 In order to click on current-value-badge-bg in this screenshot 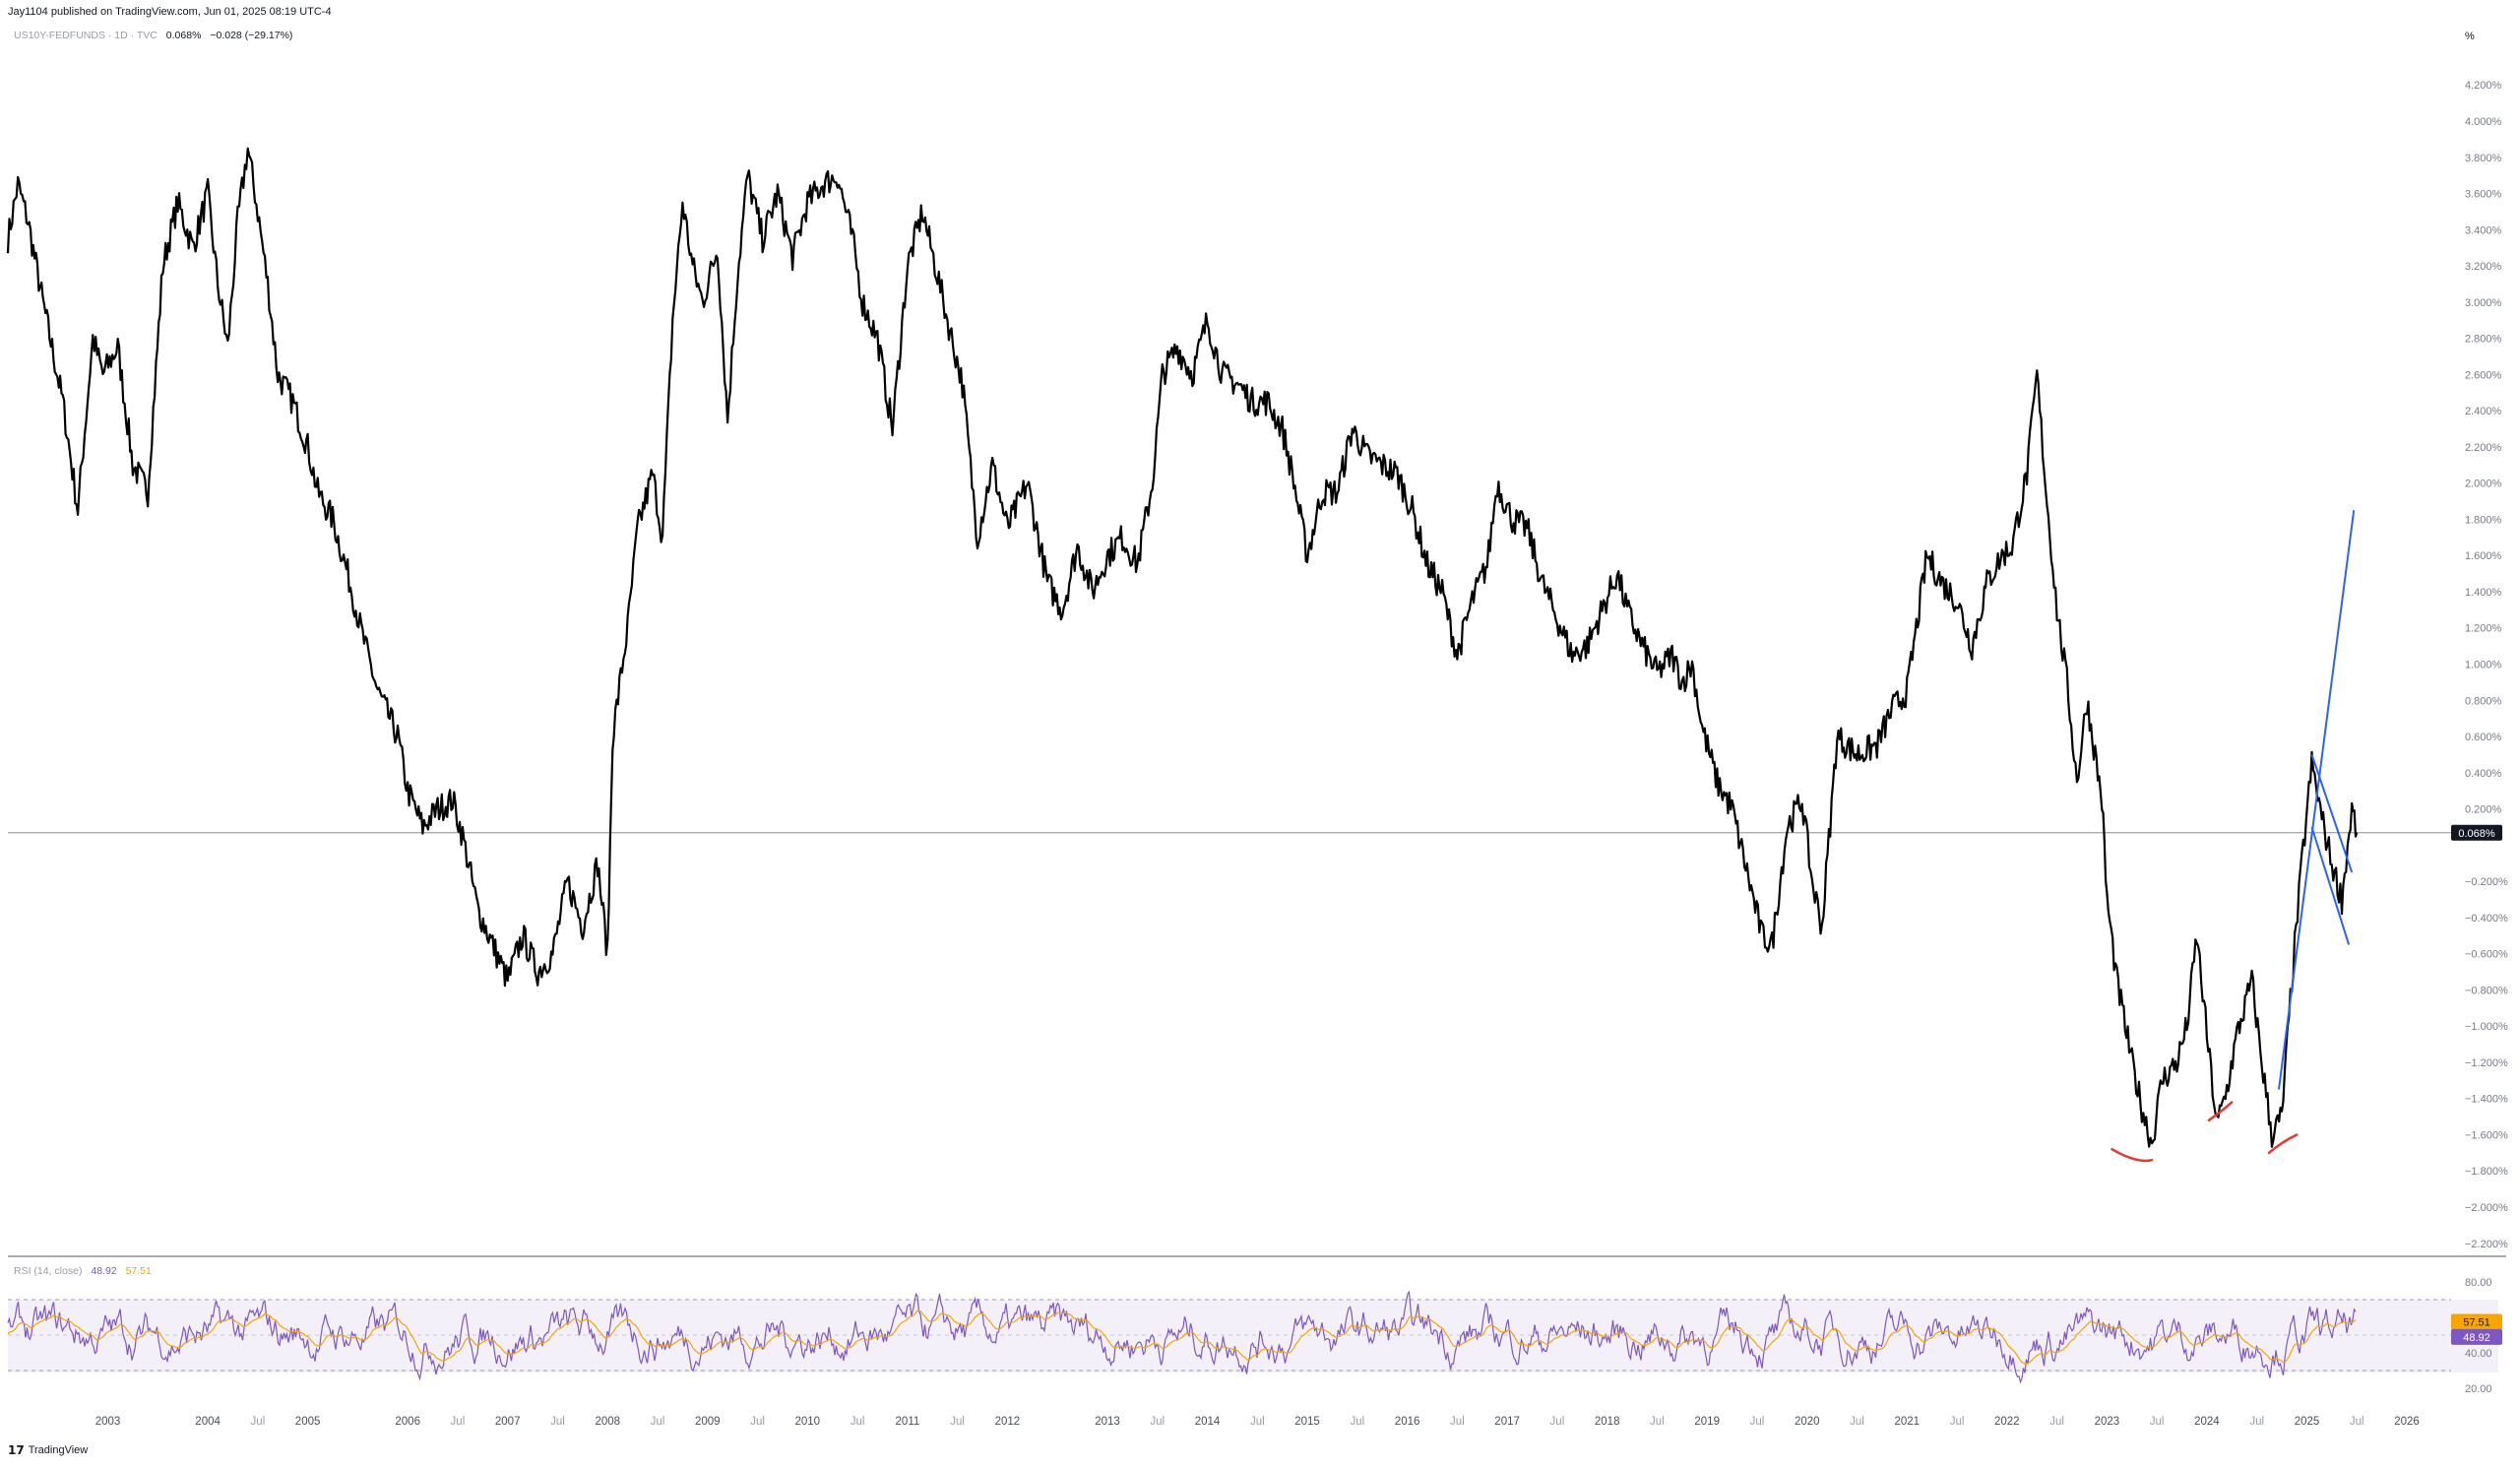, I will do `click(2476, 832)`.